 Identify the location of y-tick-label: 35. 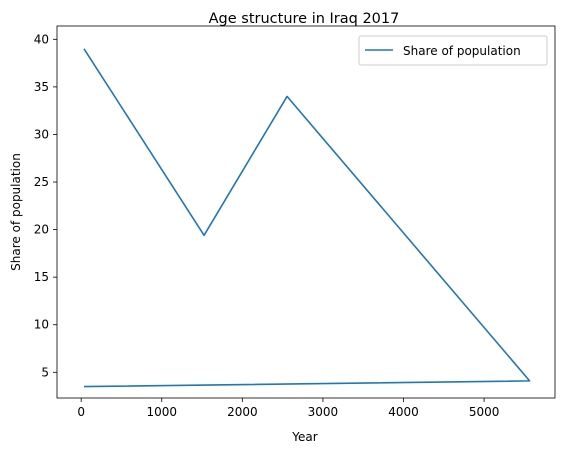
(41, 87).